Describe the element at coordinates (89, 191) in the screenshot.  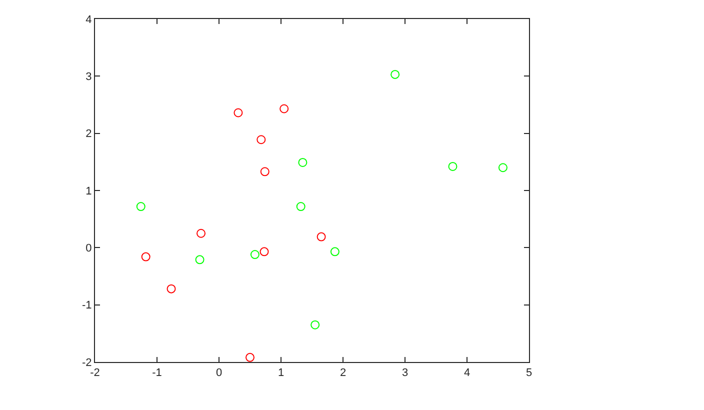
I see `y-tick-label: 1` at that location.